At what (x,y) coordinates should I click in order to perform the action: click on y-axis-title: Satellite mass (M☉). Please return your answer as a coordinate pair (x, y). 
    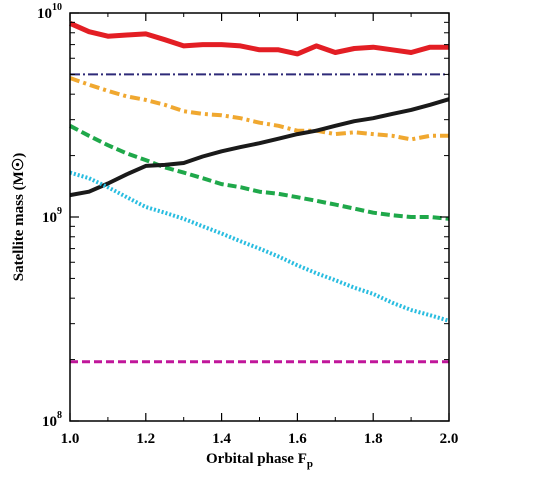
    Looking at the image, I should click on (19, 217).